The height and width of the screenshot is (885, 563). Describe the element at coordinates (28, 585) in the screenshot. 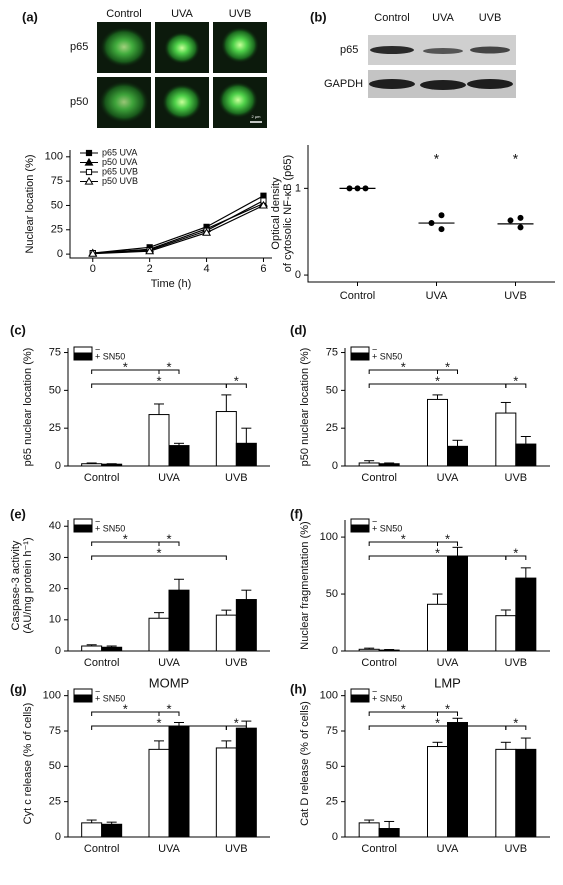

I see `y-axis-label: (AU/mg protein h⁻¹)` at that location.